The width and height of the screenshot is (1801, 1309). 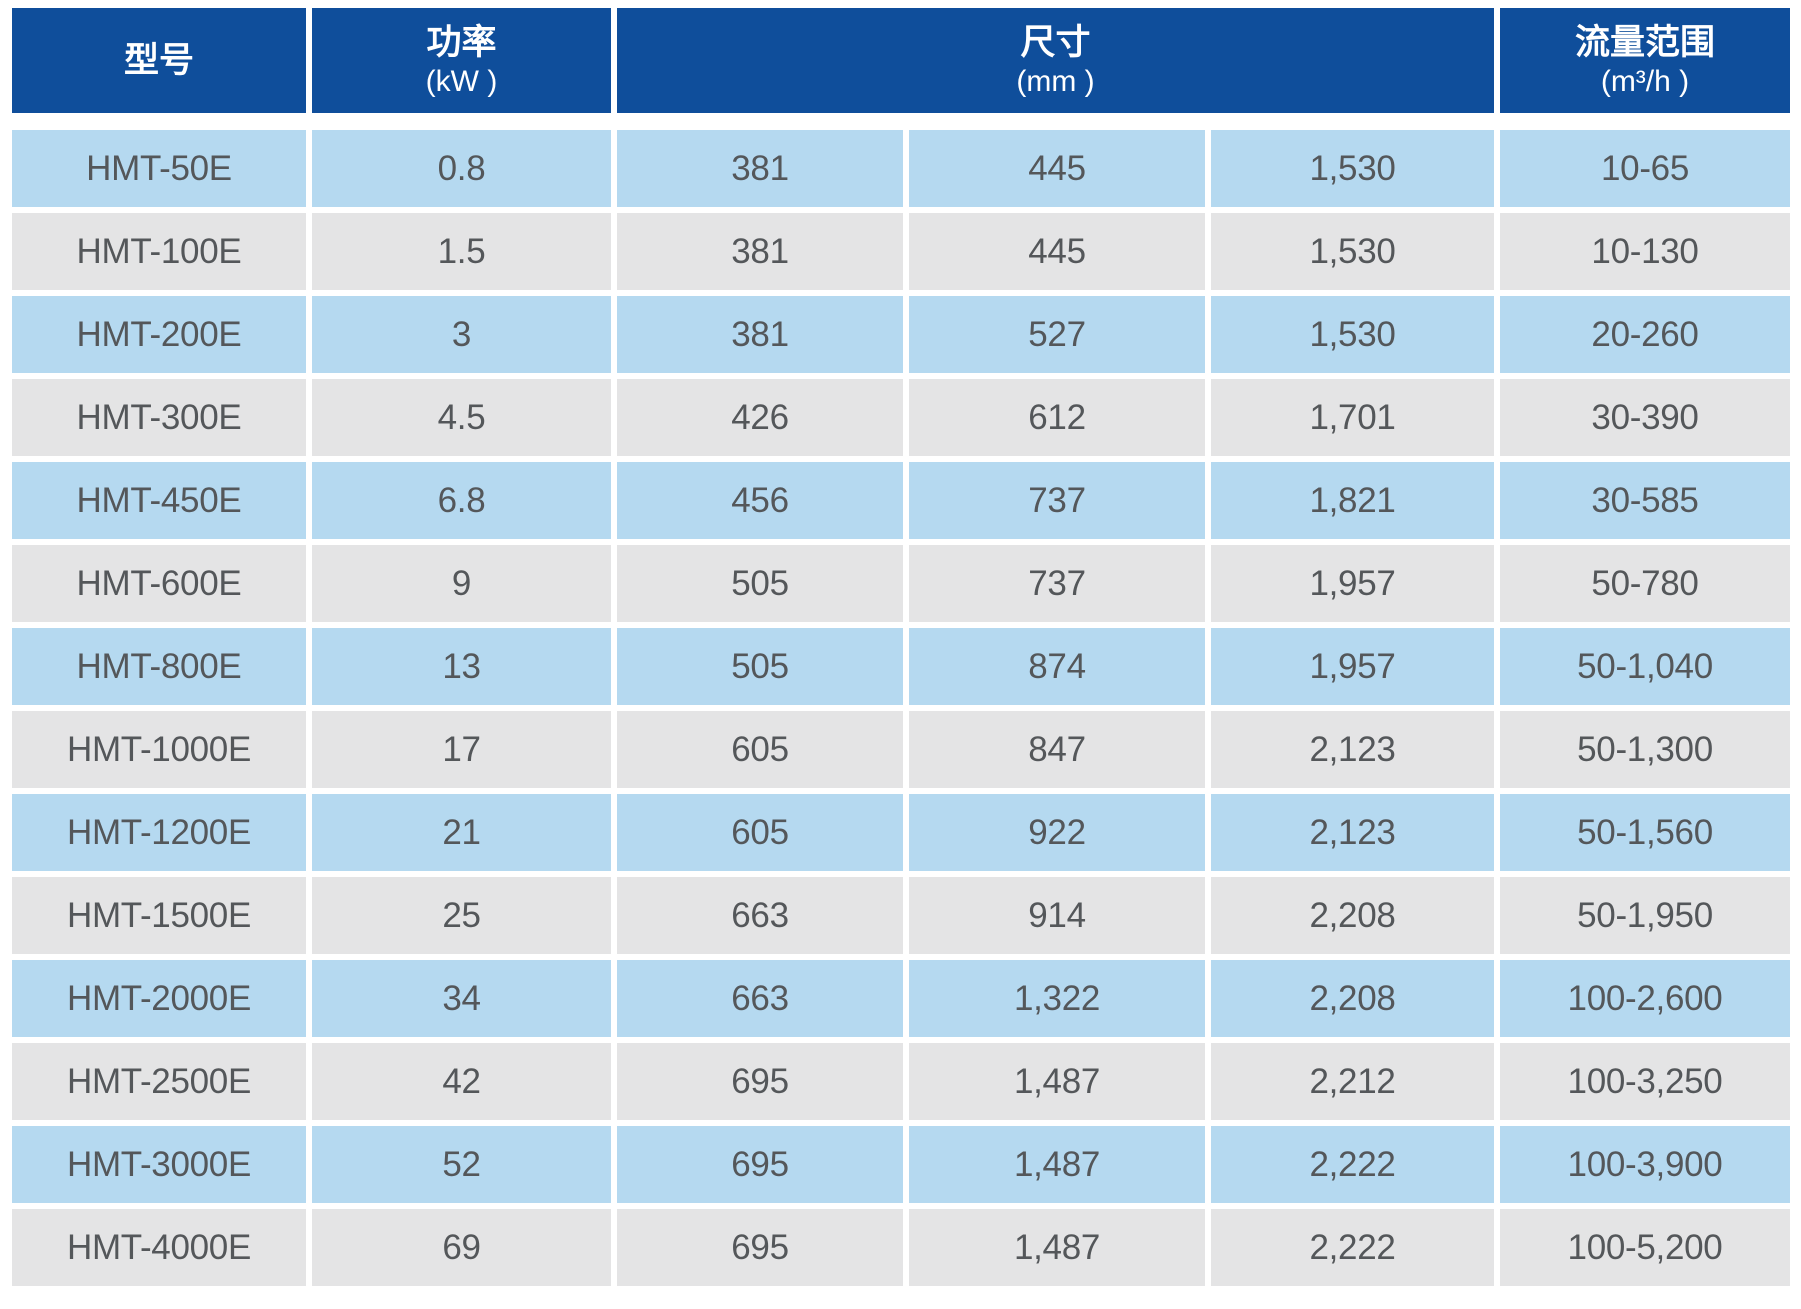 I want to click on header-power-unit: (kW ), so click(x=461, y=82).